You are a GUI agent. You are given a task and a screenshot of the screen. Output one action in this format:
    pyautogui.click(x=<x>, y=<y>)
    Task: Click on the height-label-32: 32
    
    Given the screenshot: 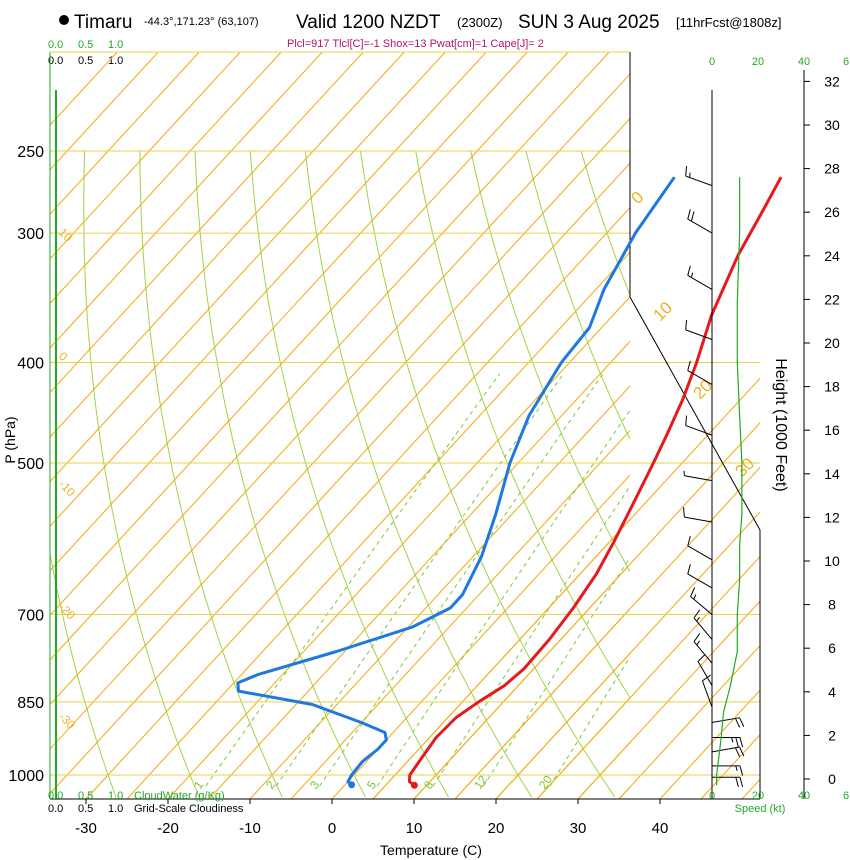 What is the action you would take?
    pyautogui.click(x=832, y=81)
    